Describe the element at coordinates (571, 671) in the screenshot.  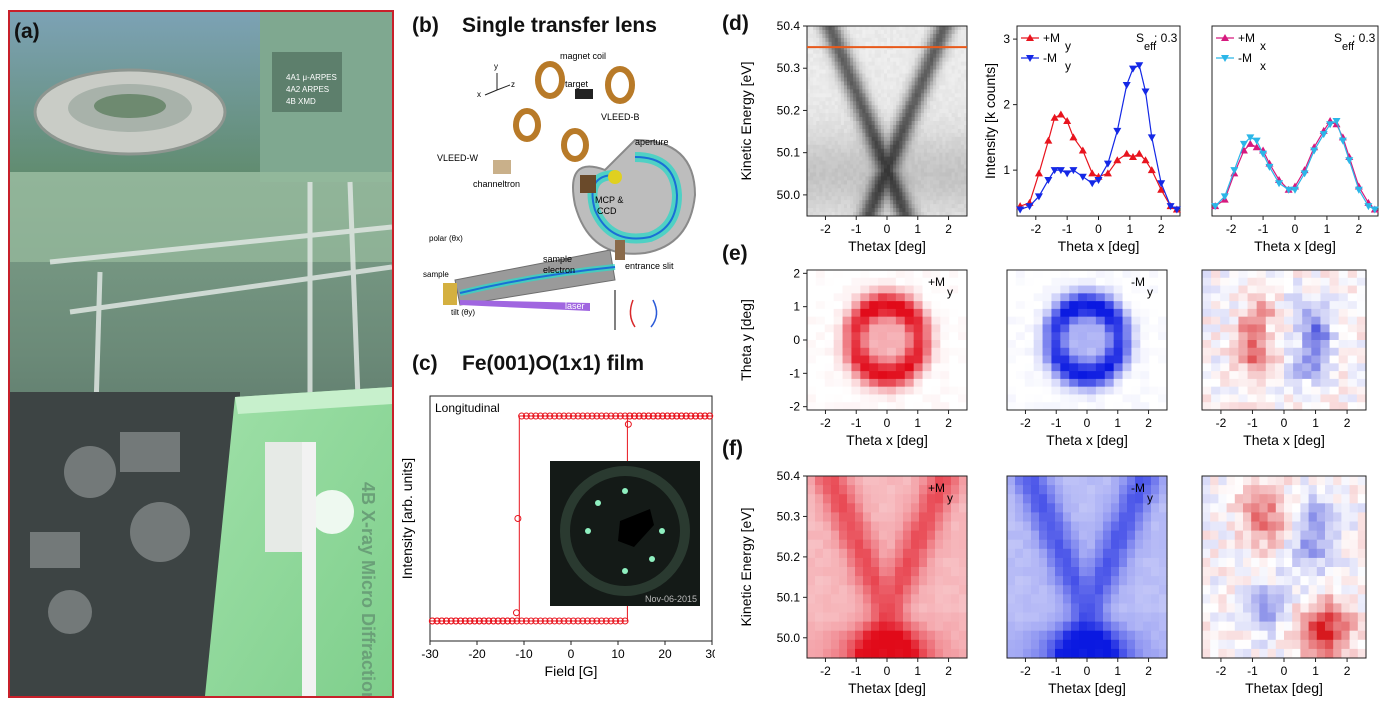
I see `x-axis-label: Field [G]` at that location.